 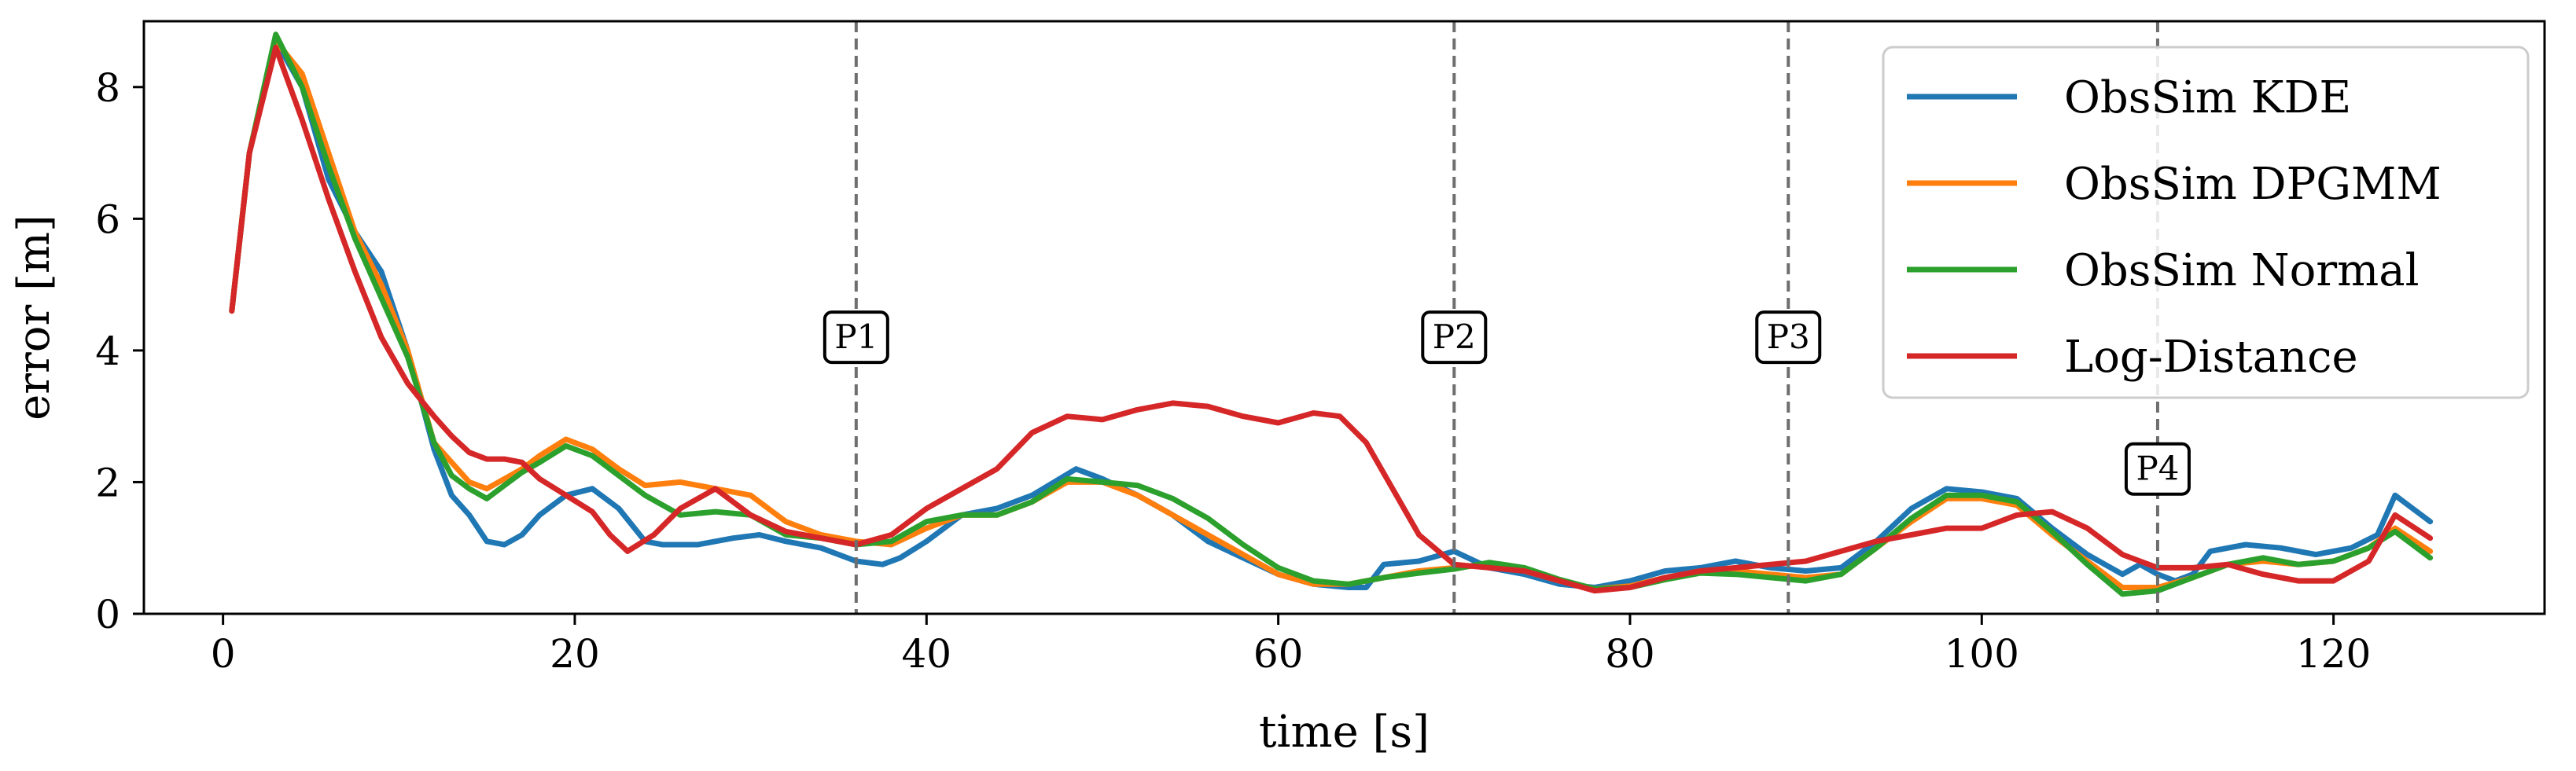 What do you see at coordinates (575, 654) in the screenshot?
I see `x-tick-label: 20` at bounding box center [575, 654].